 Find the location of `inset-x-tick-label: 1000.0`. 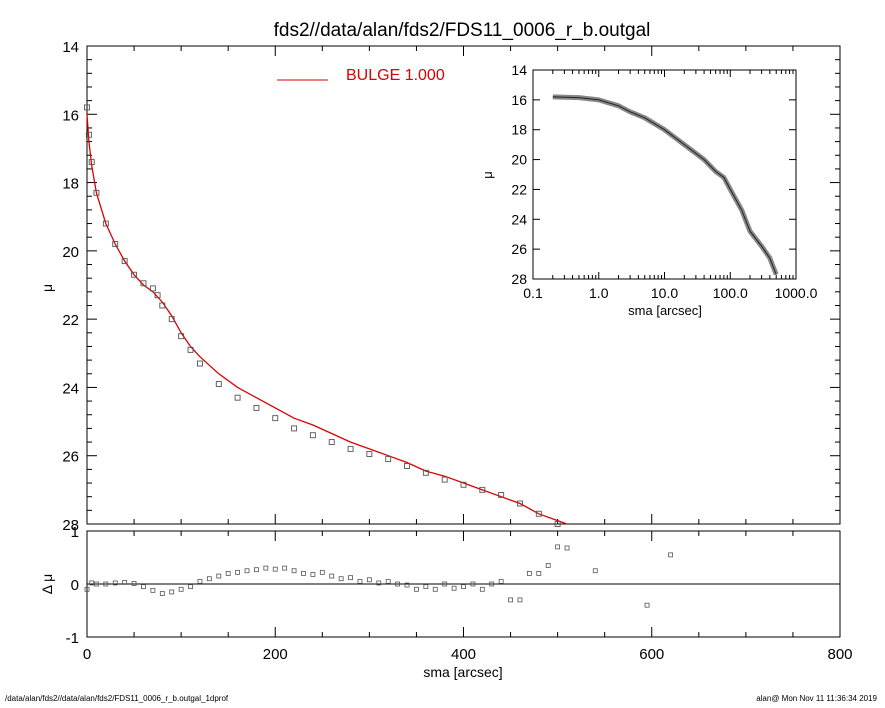

inset-x-tick-label: 1000.0 is located at coordinates (796, 293).